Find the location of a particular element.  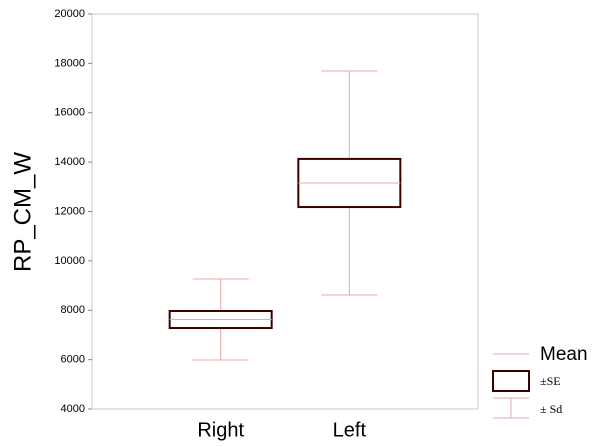

y-tick-label: 8000 is located at coordinates (73, 310).